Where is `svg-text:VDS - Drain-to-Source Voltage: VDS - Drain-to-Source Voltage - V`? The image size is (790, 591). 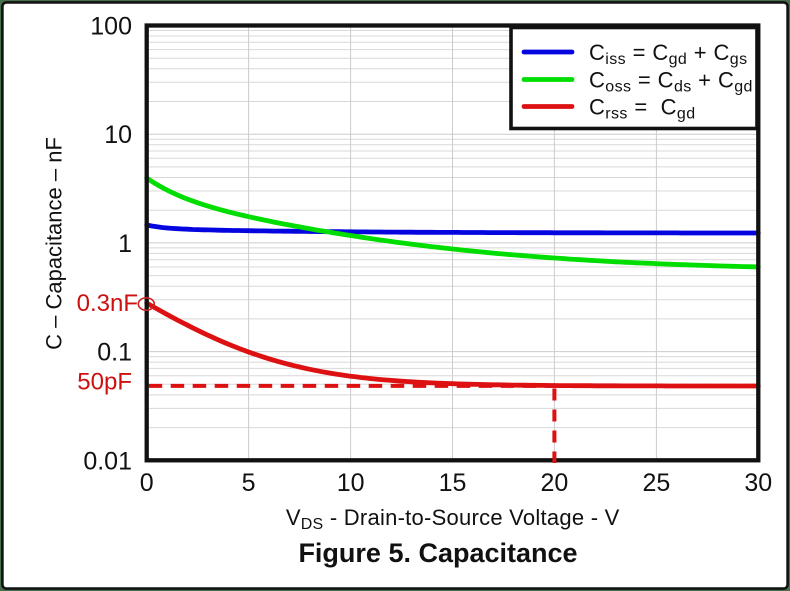 svg-text:VDS - Drain-to-Source Voltage: VDS - Drain-to-Source Voltage - V is located at coordinates (453, 519).